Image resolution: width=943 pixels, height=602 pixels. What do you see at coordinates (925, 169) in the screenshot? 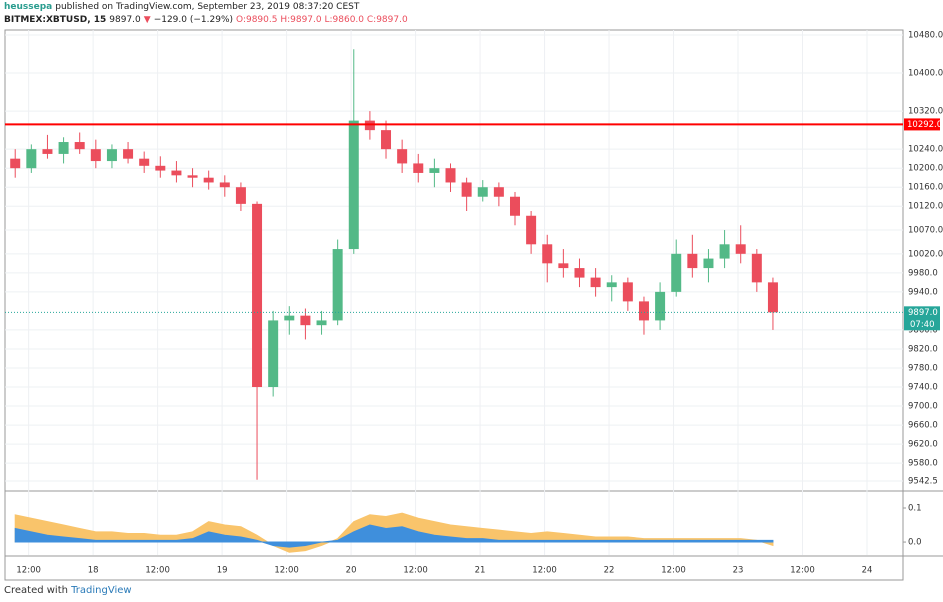
I see `y-tick-label: 10200.0` at bounding box center [925, 169].